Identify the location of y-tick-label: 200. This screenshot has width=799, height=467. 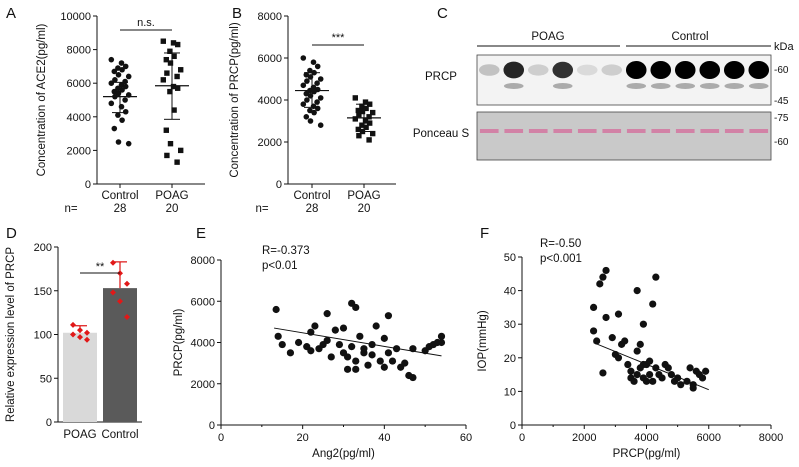
(43, 248).